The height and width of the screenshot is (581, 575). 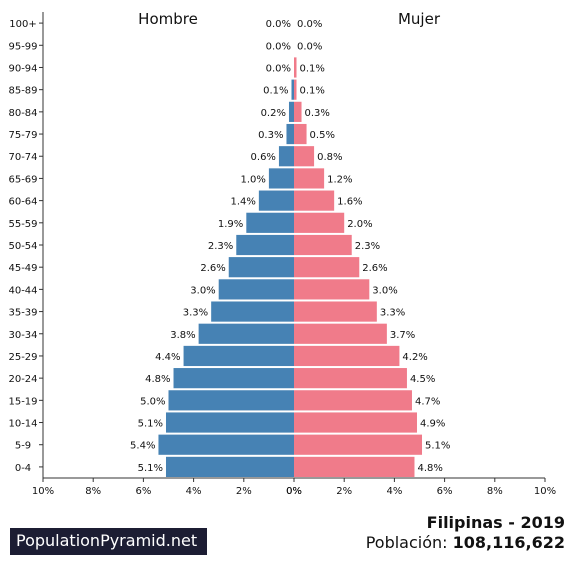 I want to click on age-group-label: 65-69, so click(x=22, y=179).